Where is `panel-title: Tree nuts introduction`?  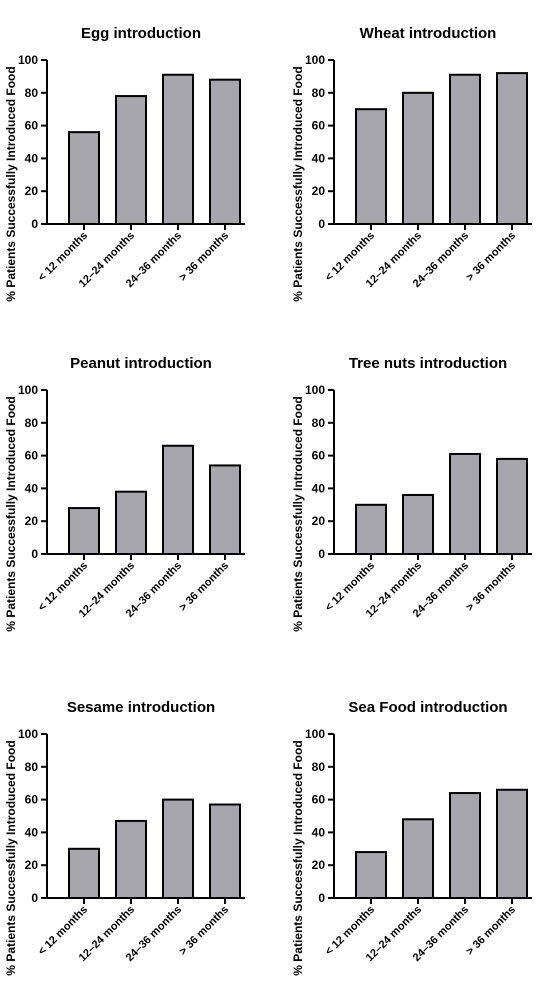 panel-title: Tree nuts introduction is located at coordinates (428, 363).